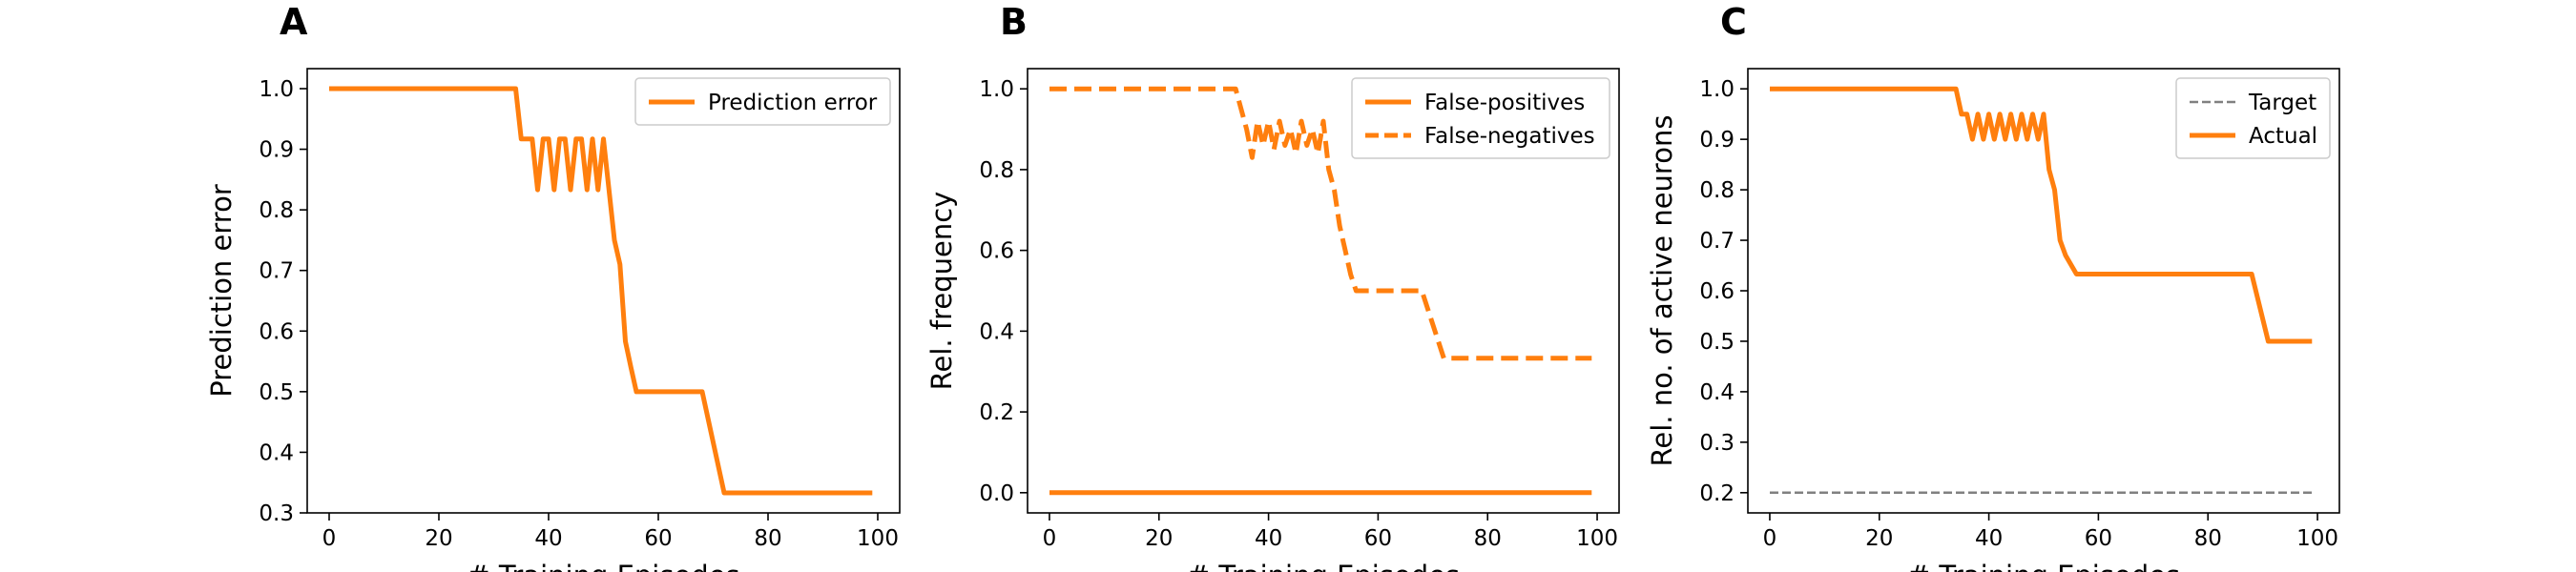 This screenshot has height=572, width=2576. What do you see at coordinates (1509, 136) in the screenshot?
I see `legend-label: False-negatives` at bounding box center [1509, 136].